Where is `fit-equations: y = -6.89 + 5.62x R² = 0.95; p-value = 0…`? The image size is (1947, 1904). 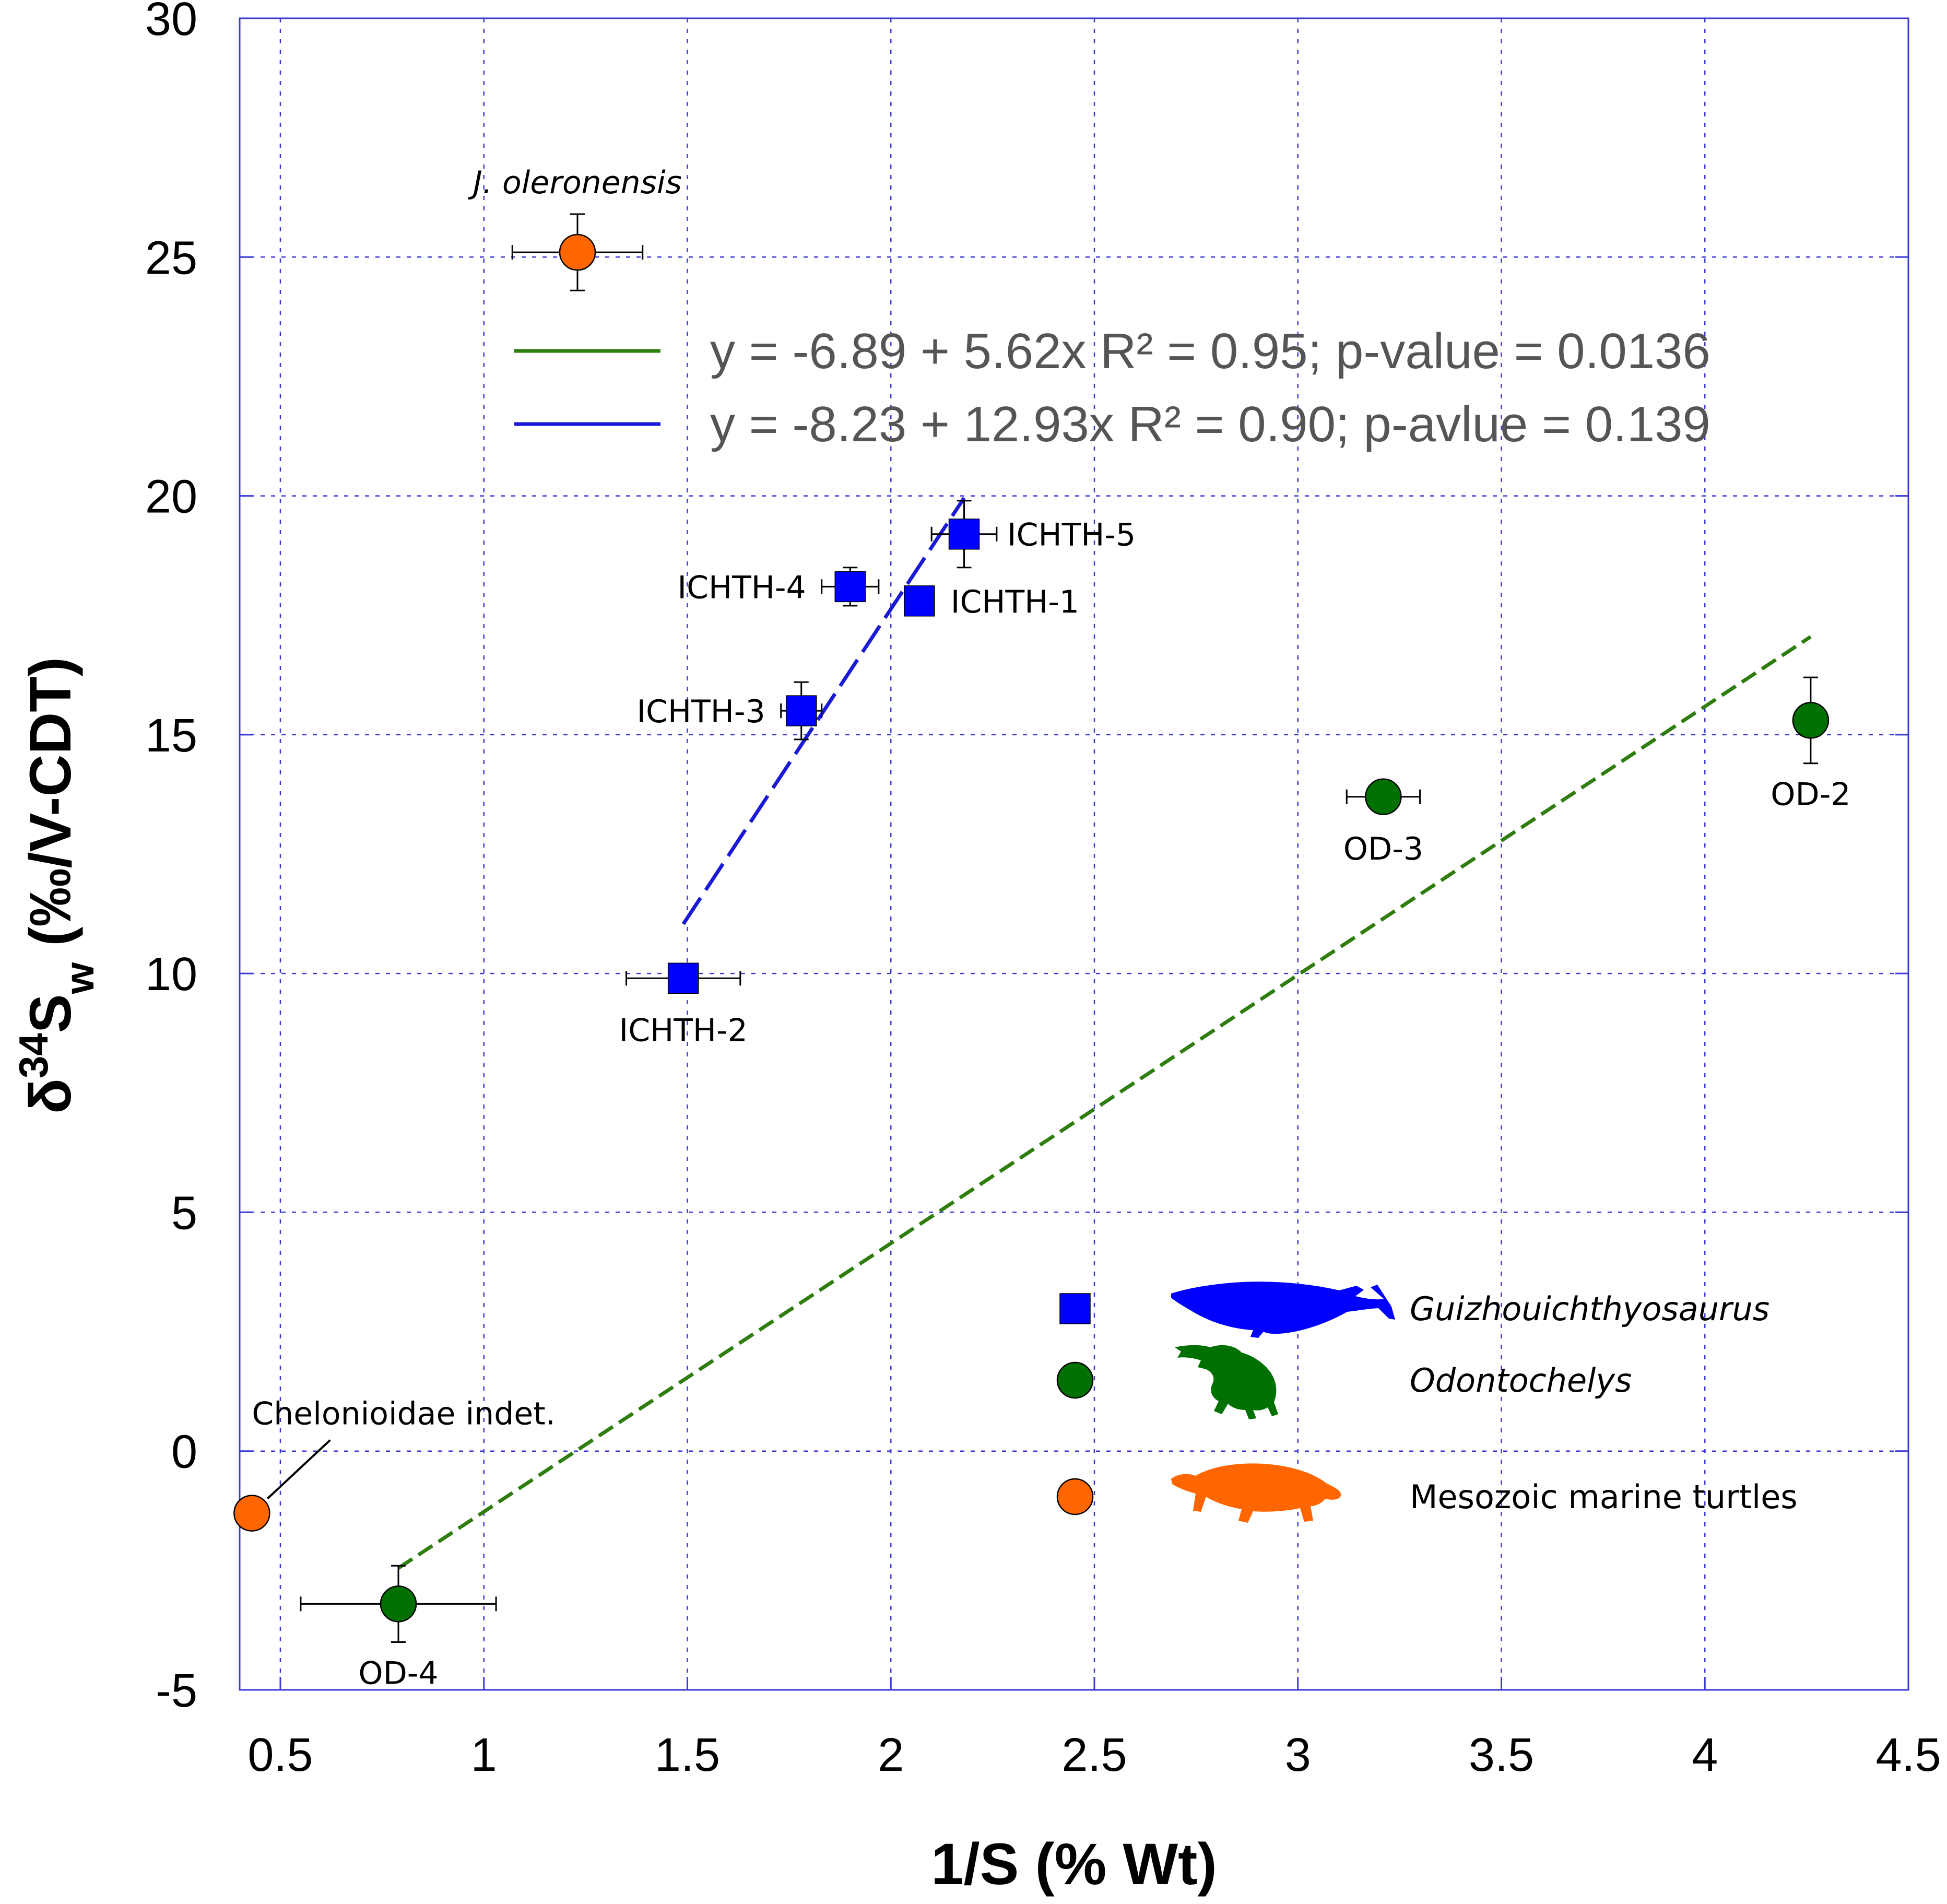 fit-equations: y = -6.89 + 5.62x R² = 0.95; p-value = 0… is located at coordinates (1112, 387).